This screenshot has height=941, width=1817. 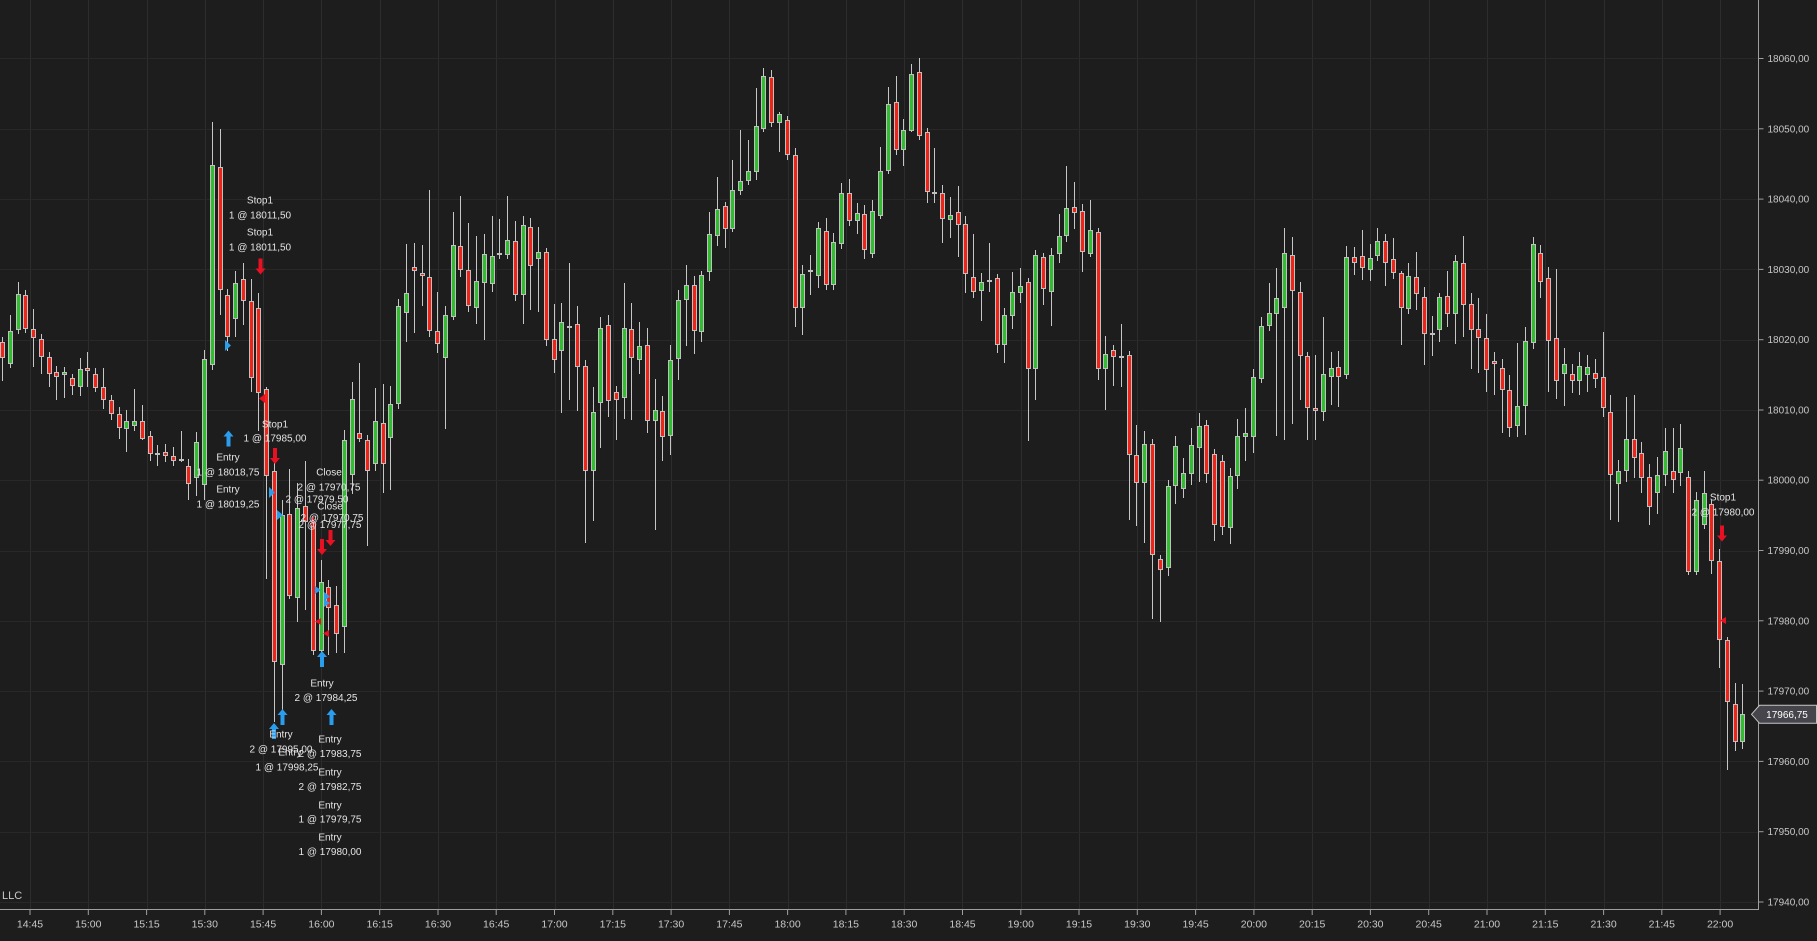 What do you see at coordinates (1487, 925) in the screenshot?
I see `svg-text: 21:00` at bounding box center [1487, 925].